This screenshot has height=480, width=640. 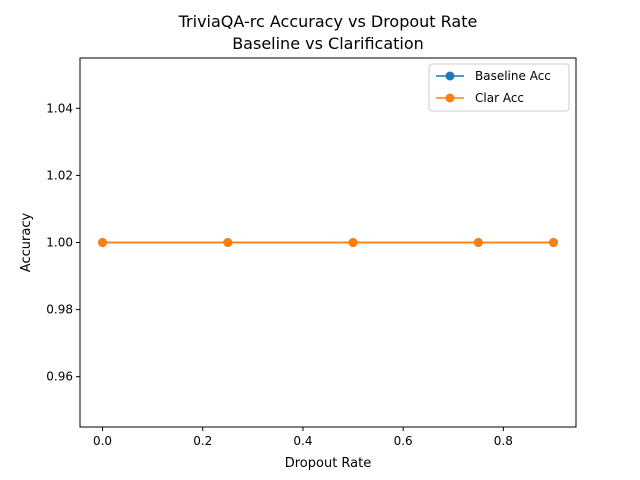 I want to click on legend-swatch-marker-baseline, so click(x=450, y=76).